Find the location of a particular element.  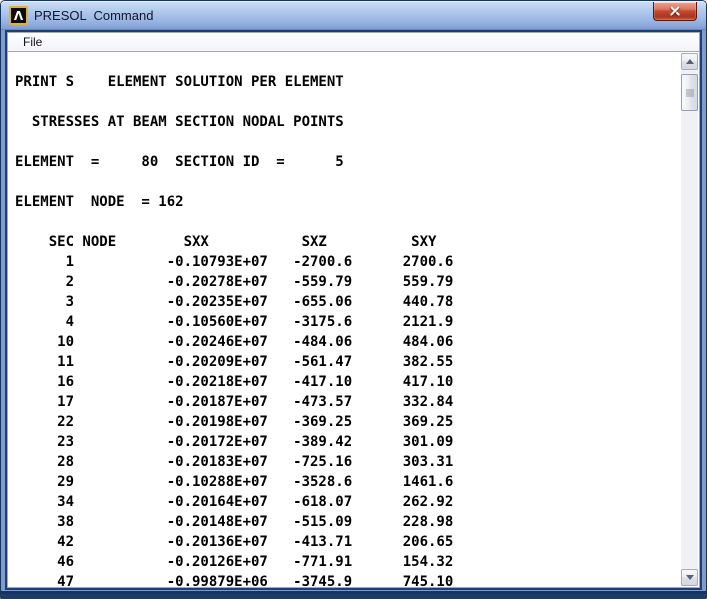

ansys-logo-icon: Λ is located at coordinates (18, 15).